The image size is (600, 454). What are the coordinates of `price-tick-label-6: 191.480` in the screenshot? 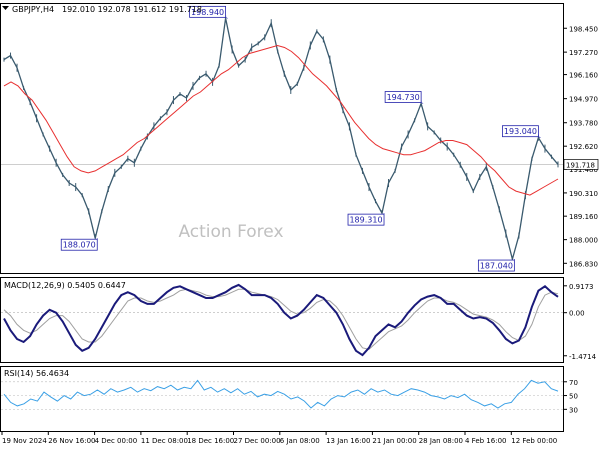 It's located at (583, 170).